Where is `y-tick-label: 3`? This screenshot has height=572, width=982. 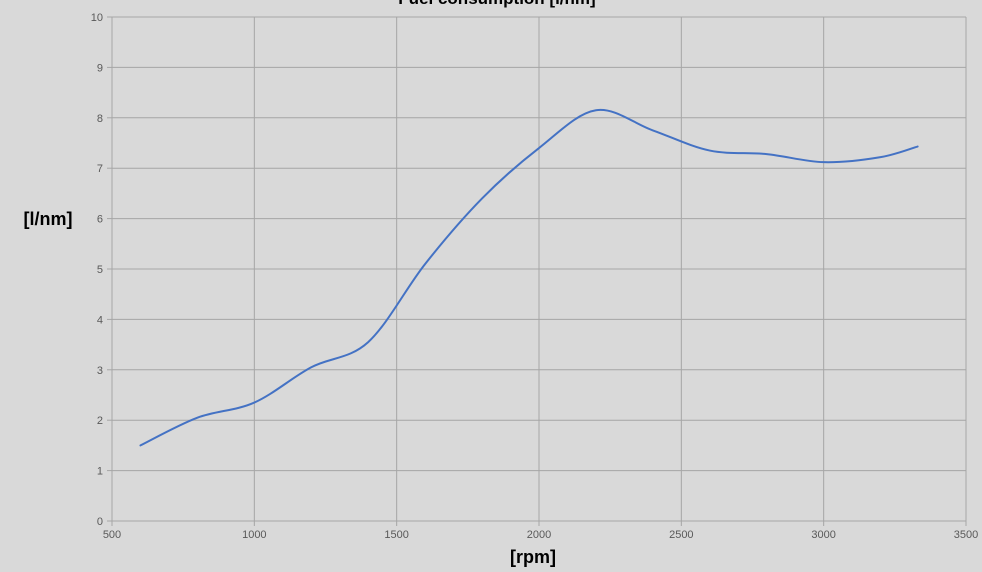
y-tick-label: 3 is located at coordinates (100, 371).